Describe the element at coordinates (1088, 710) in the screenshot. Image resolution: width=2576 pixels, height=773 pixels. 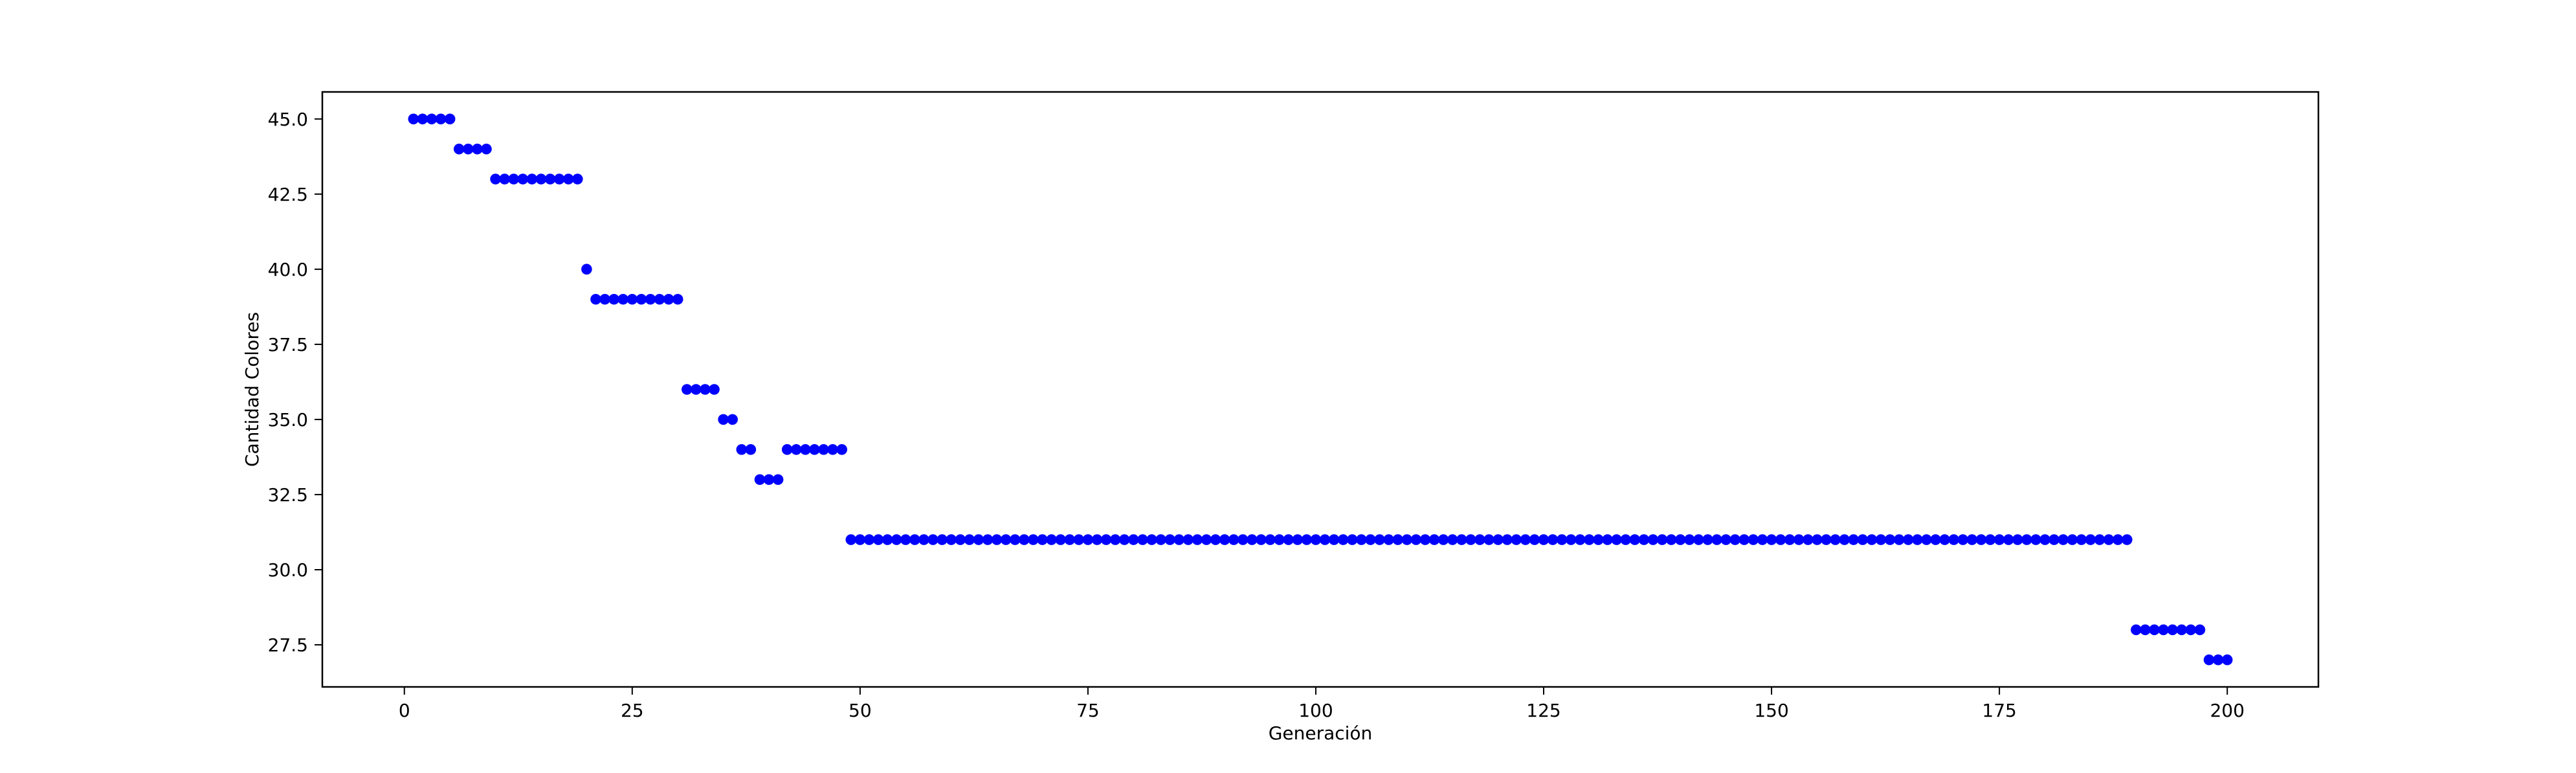
I see `x-tick-label: 75` at that location.